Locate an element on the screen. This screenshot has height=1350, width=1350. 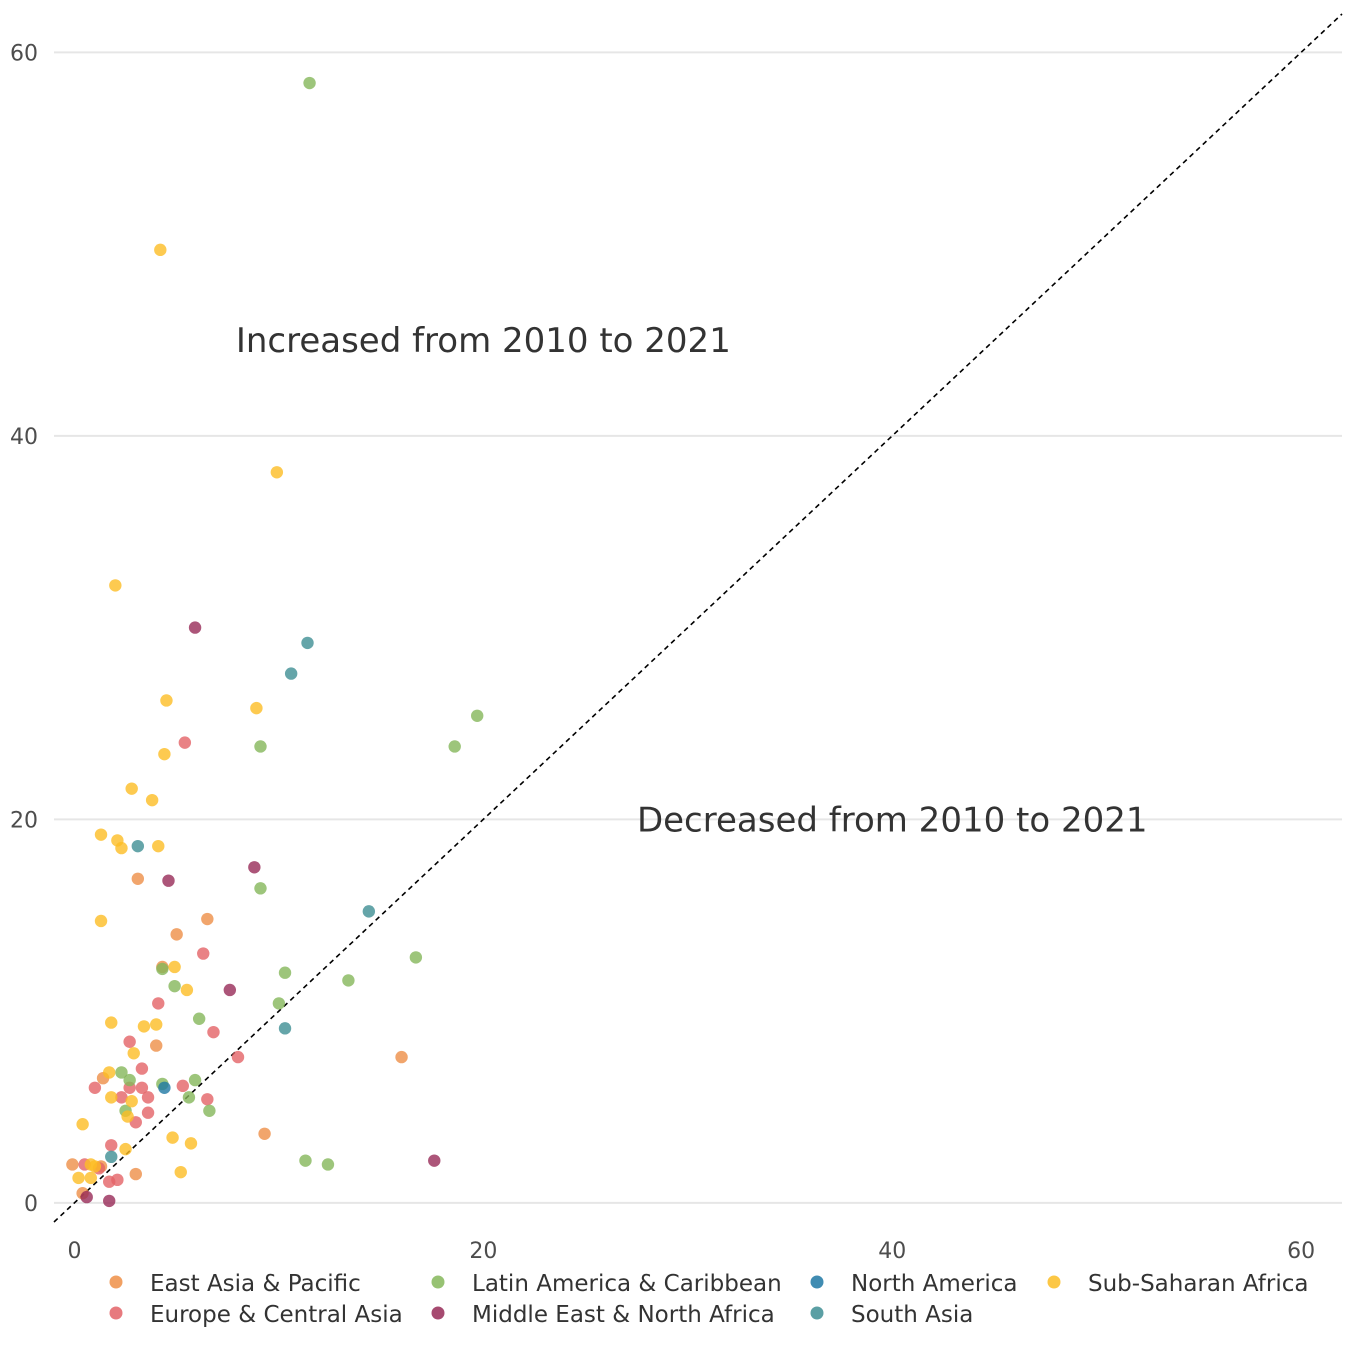
x-tick-label: 0 is located at coordinates (74, 1251).